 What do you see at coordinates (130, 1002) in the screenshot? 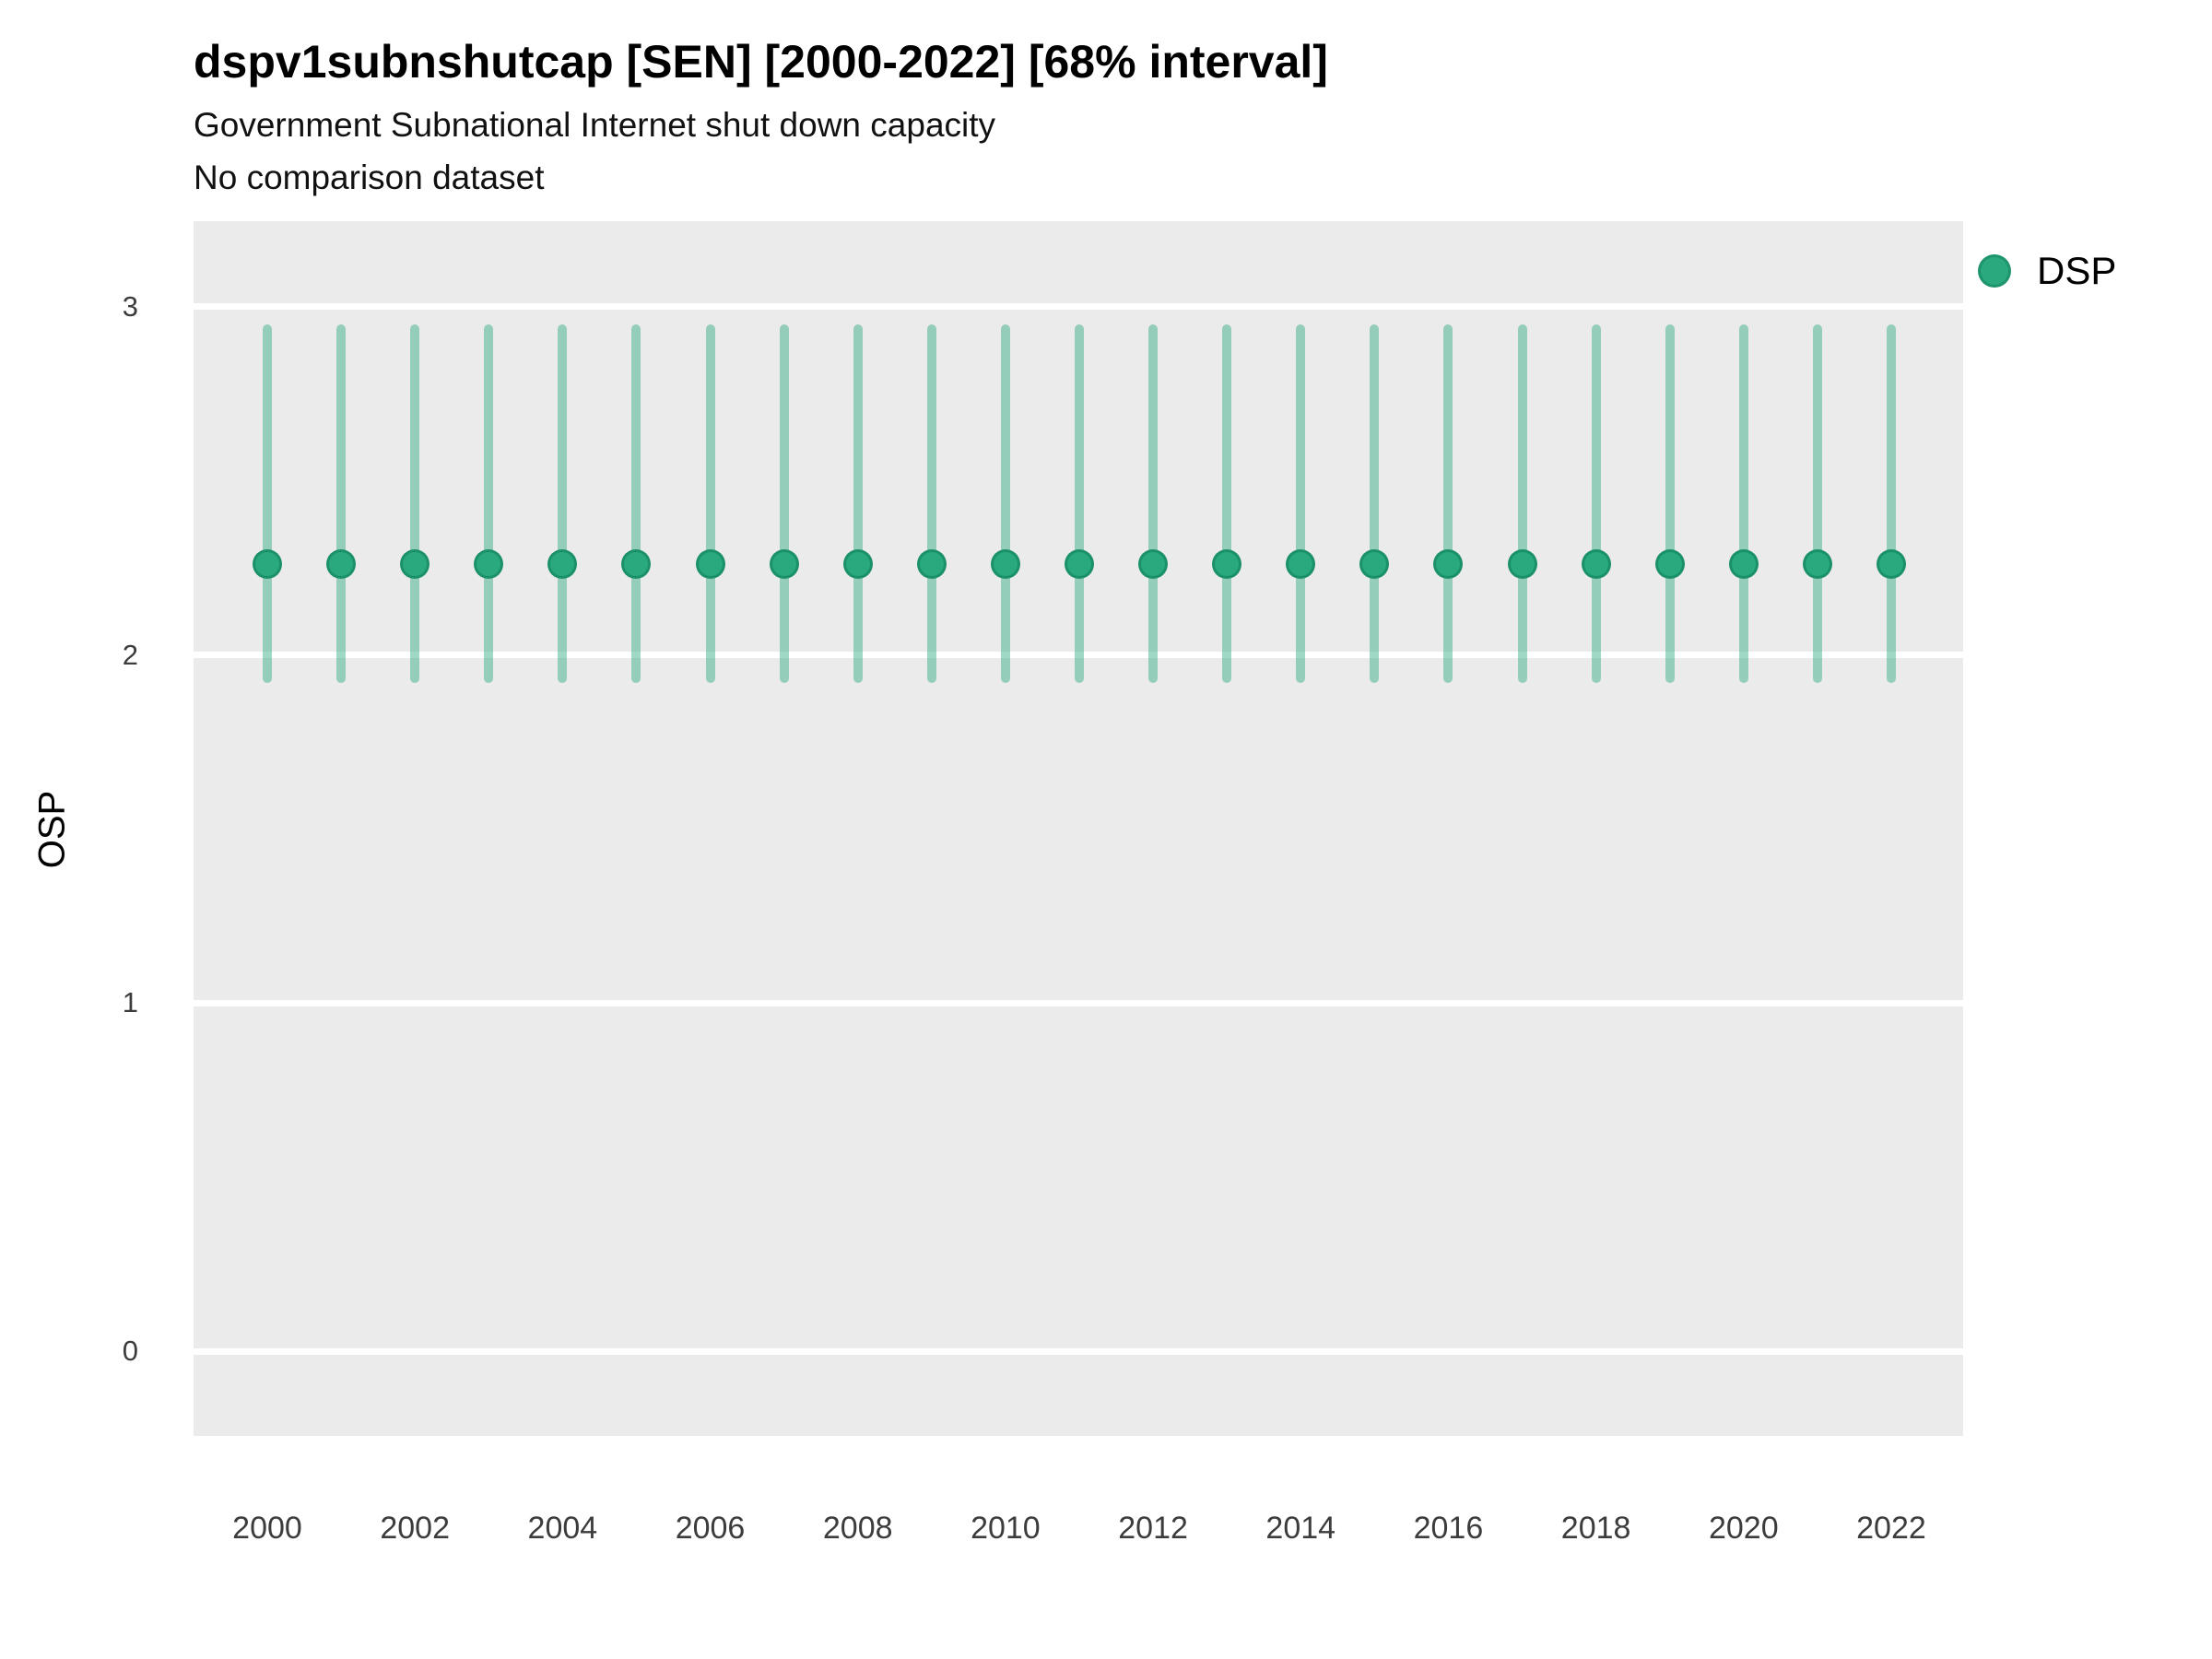
I see `y-tick-label: 1` at bounding box center [130, 1002].